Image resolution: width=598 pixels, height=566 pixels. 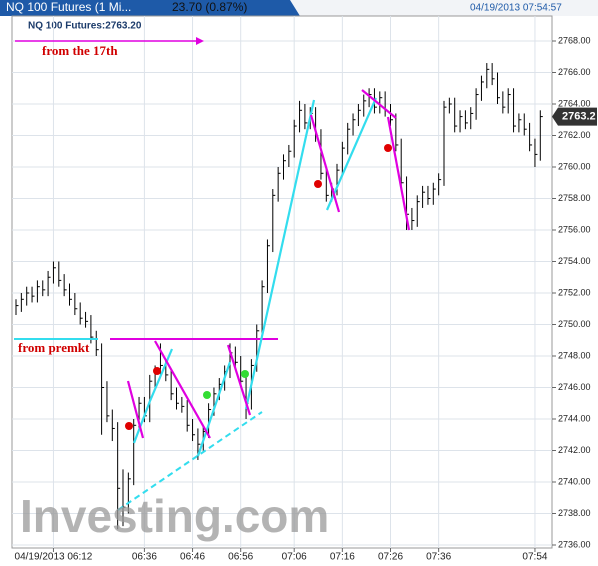 What do you see at coordinates (574, 450) in the screenshot?
I see `y-tick-label: 2742.00` at bounding box center [574, 450].